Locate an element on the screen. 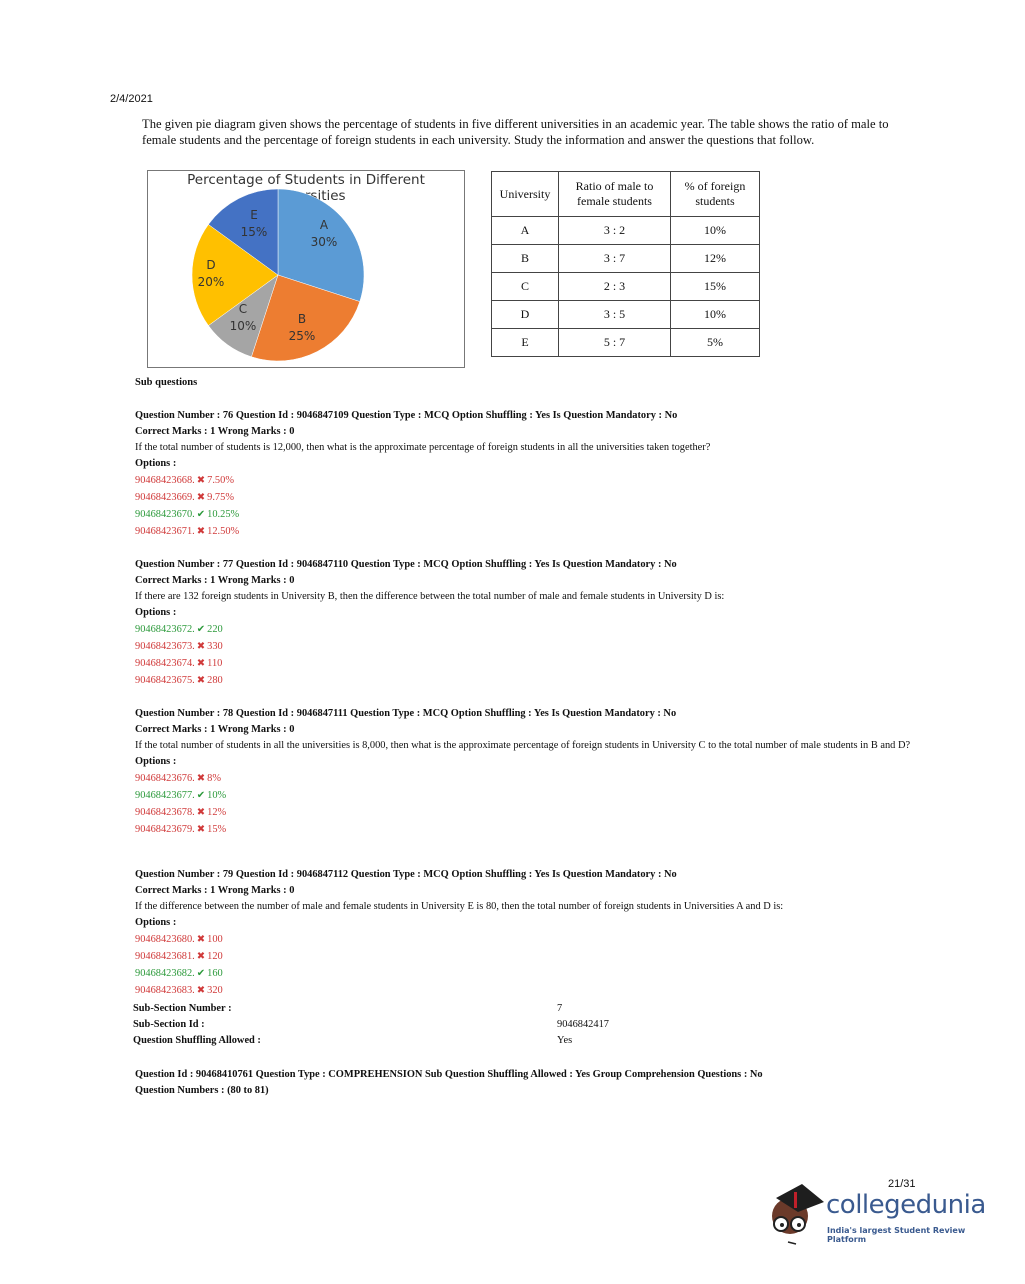 The width and height of the screenshot is (1025, 1284). option-id: 90468423675. is located at coordinates (165, 680).